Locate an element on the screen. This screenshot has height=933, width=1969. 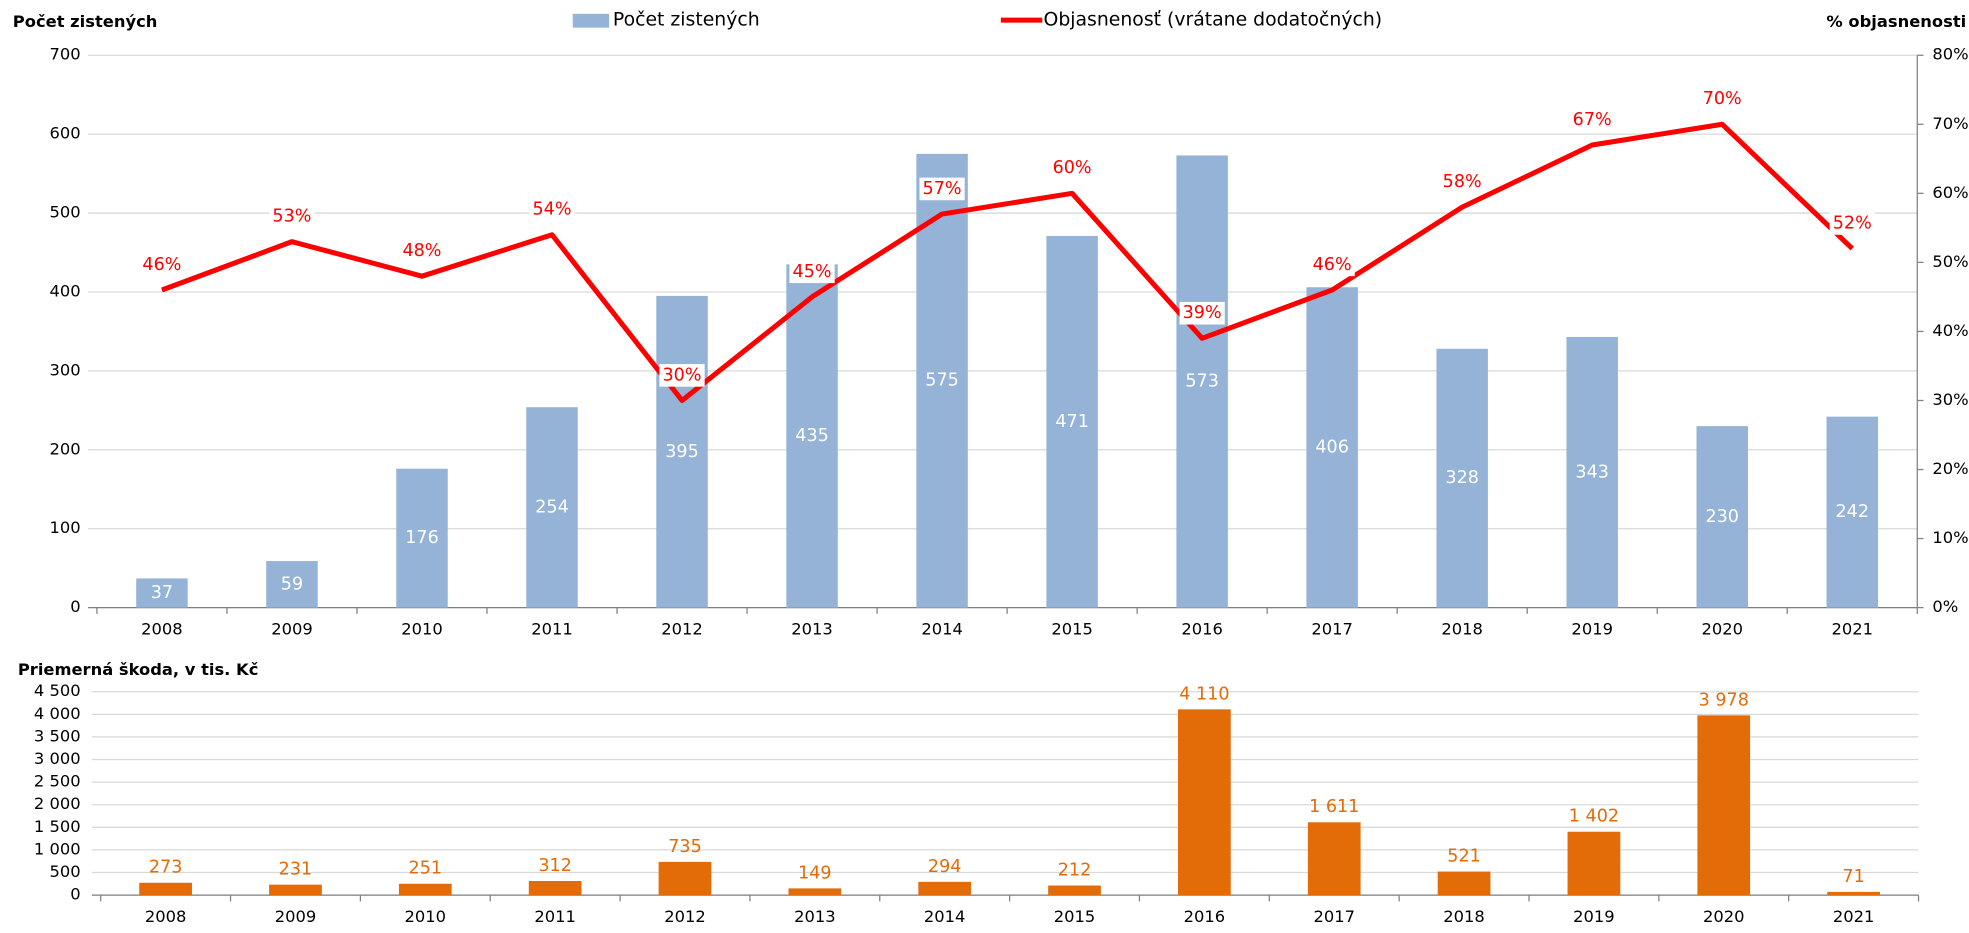
y-tick-label: 500 is located at coordinates (64, 212).